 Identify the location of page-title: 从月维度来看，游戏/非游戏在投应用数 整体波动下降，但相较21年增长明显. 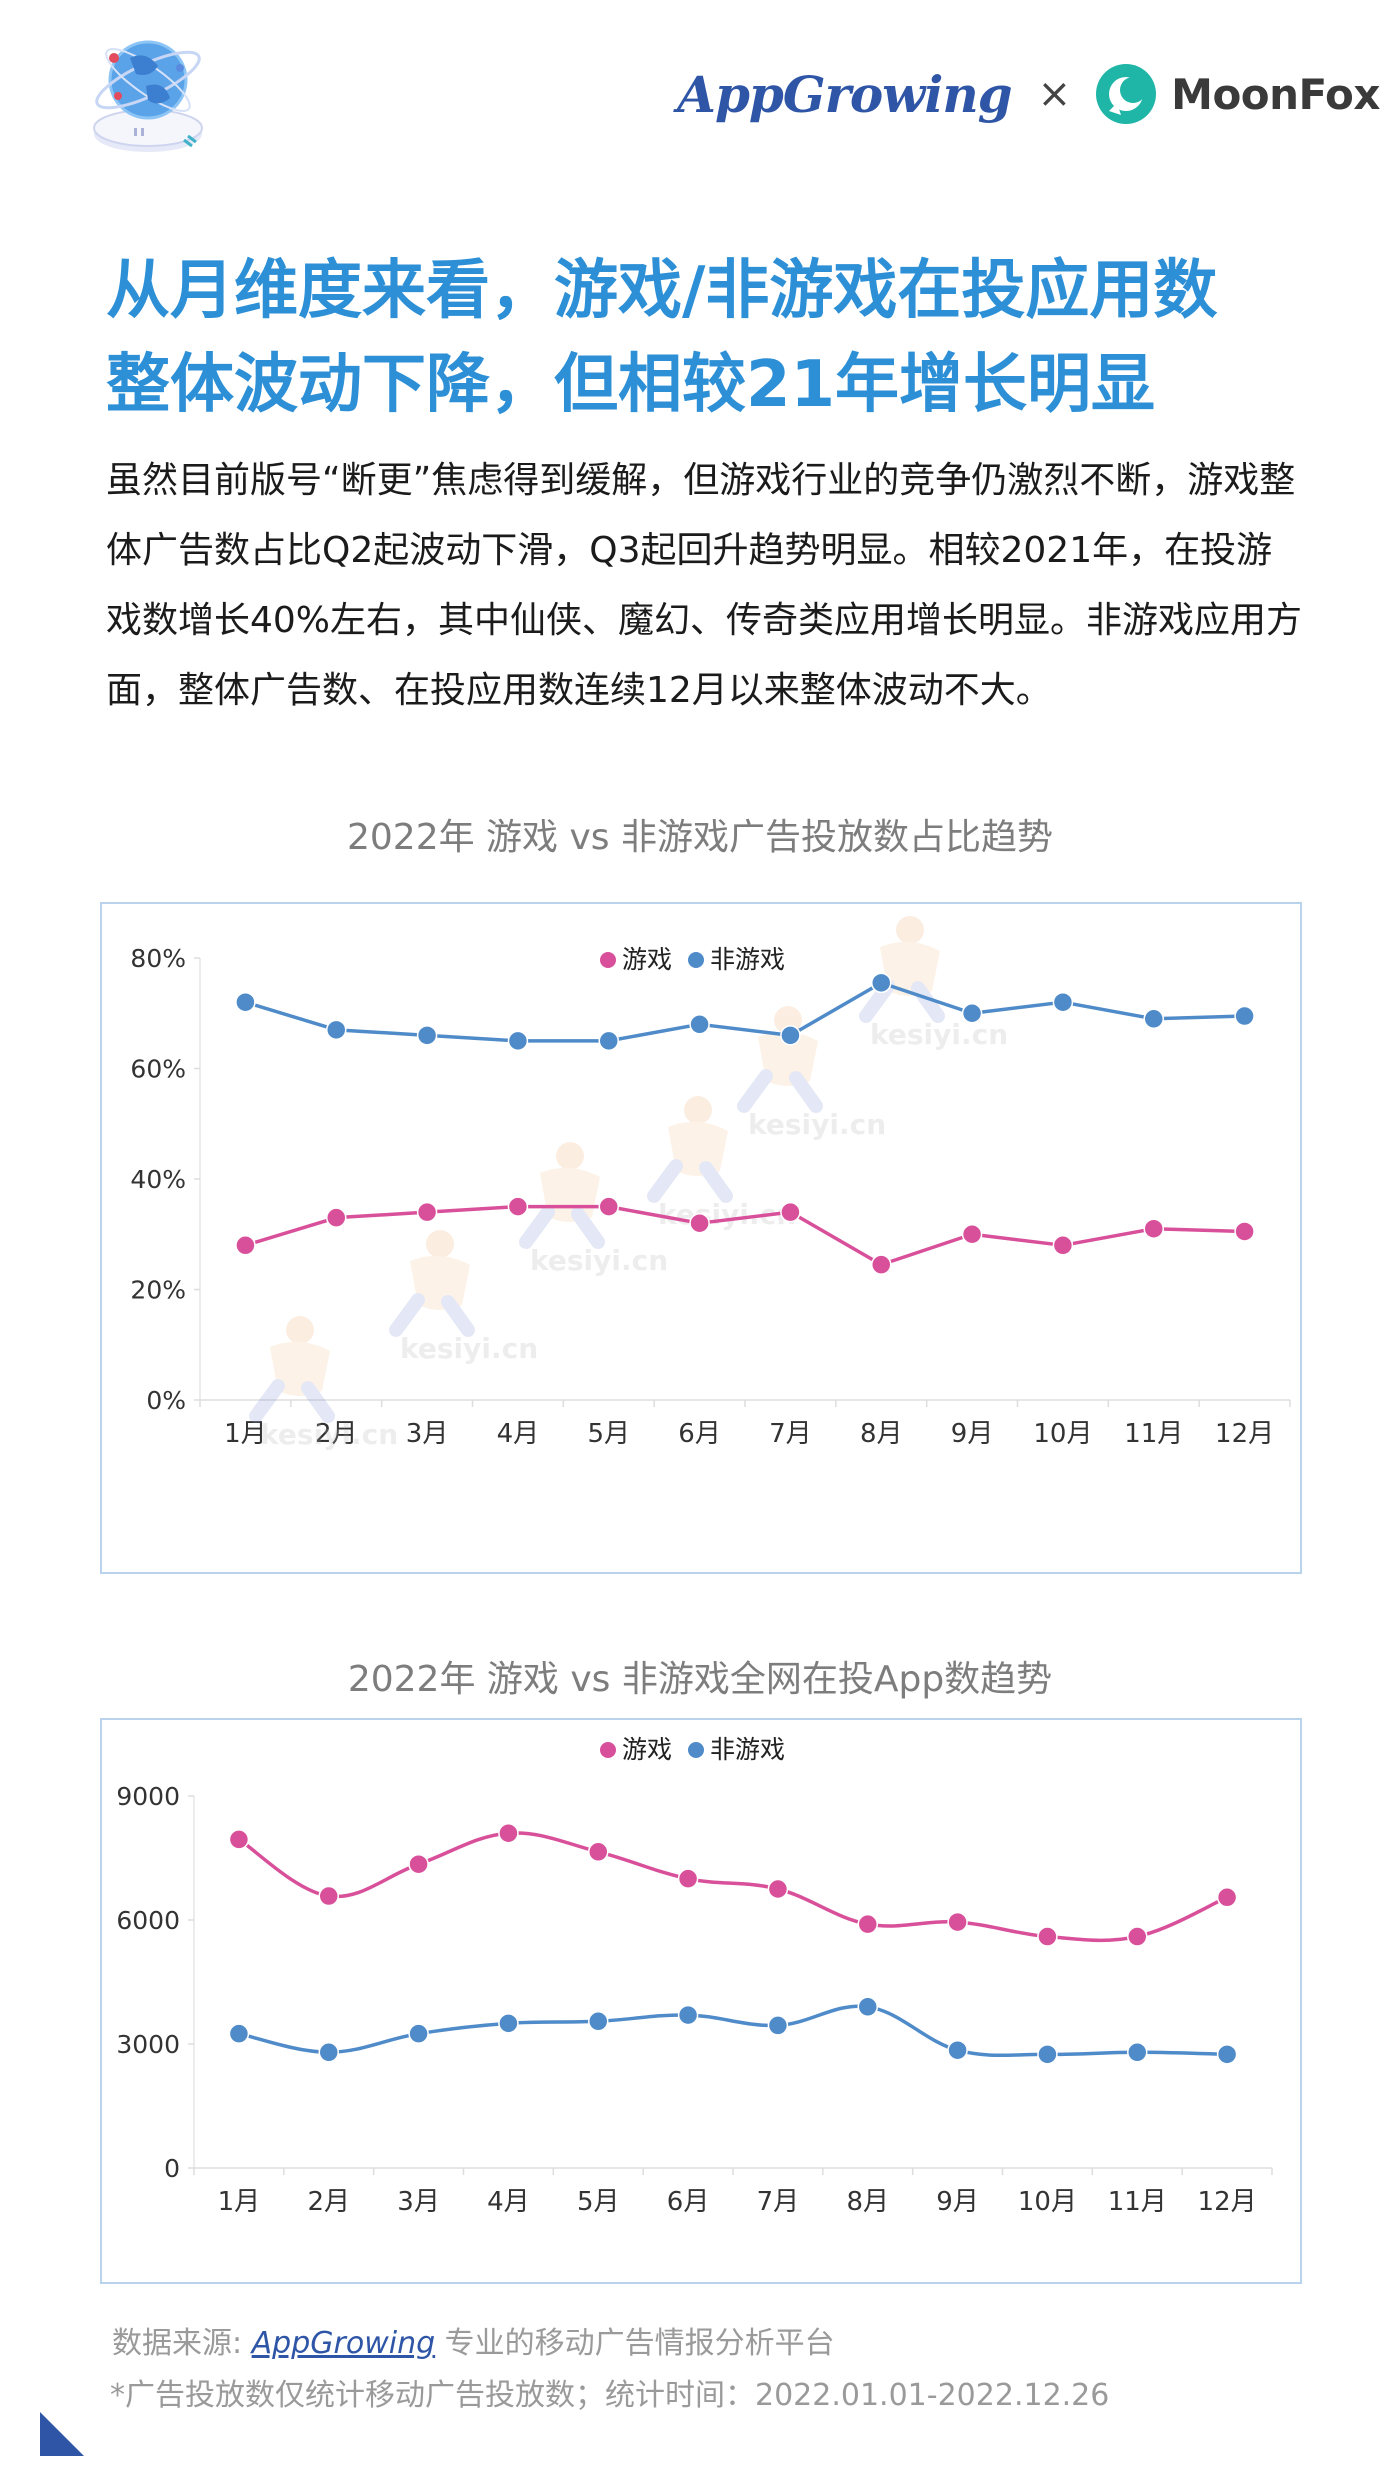
(706, 338).